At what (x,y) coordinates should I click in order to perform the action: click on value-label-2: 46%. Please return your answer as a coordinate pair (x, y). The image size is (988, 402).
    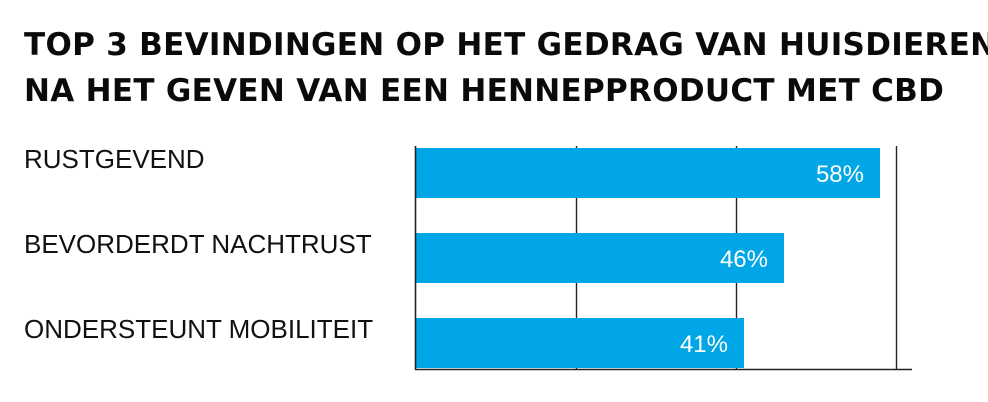
    Looking at the image, I should click on (744, 259).